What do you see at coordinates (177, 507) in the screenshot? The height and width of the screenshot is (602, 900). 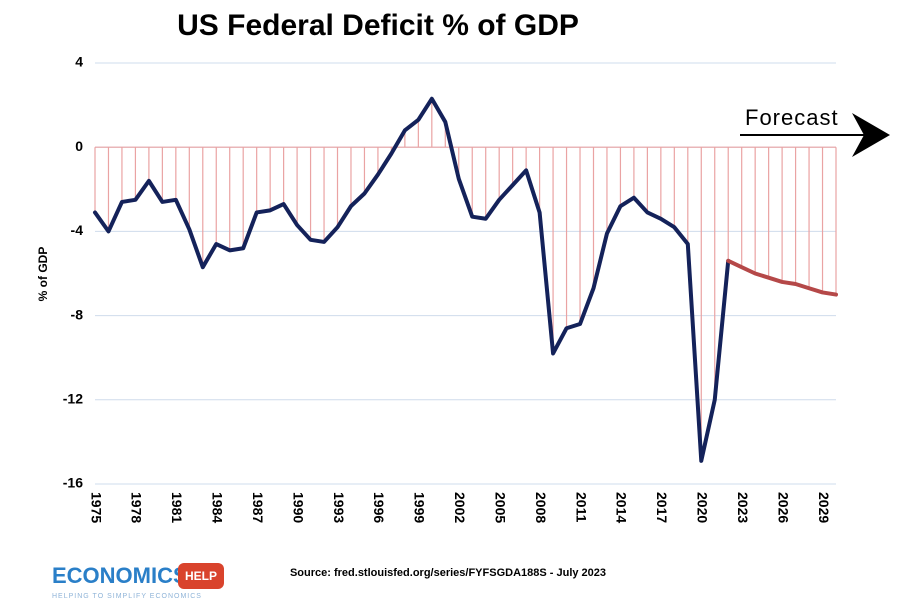 I see `x-tick-label: 1981` at bounding box center [177, 507].